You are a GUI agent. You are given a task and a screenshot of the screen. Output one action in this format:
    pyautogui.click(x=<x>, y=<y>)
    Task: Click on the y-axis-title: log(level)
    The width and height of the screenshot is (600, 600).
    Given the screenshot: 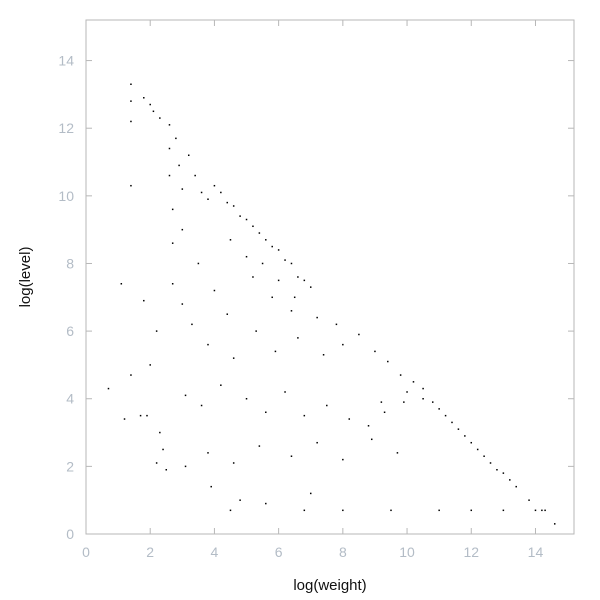 What is the action you would take?
    pyautogui.click(x=25, y=277)
    